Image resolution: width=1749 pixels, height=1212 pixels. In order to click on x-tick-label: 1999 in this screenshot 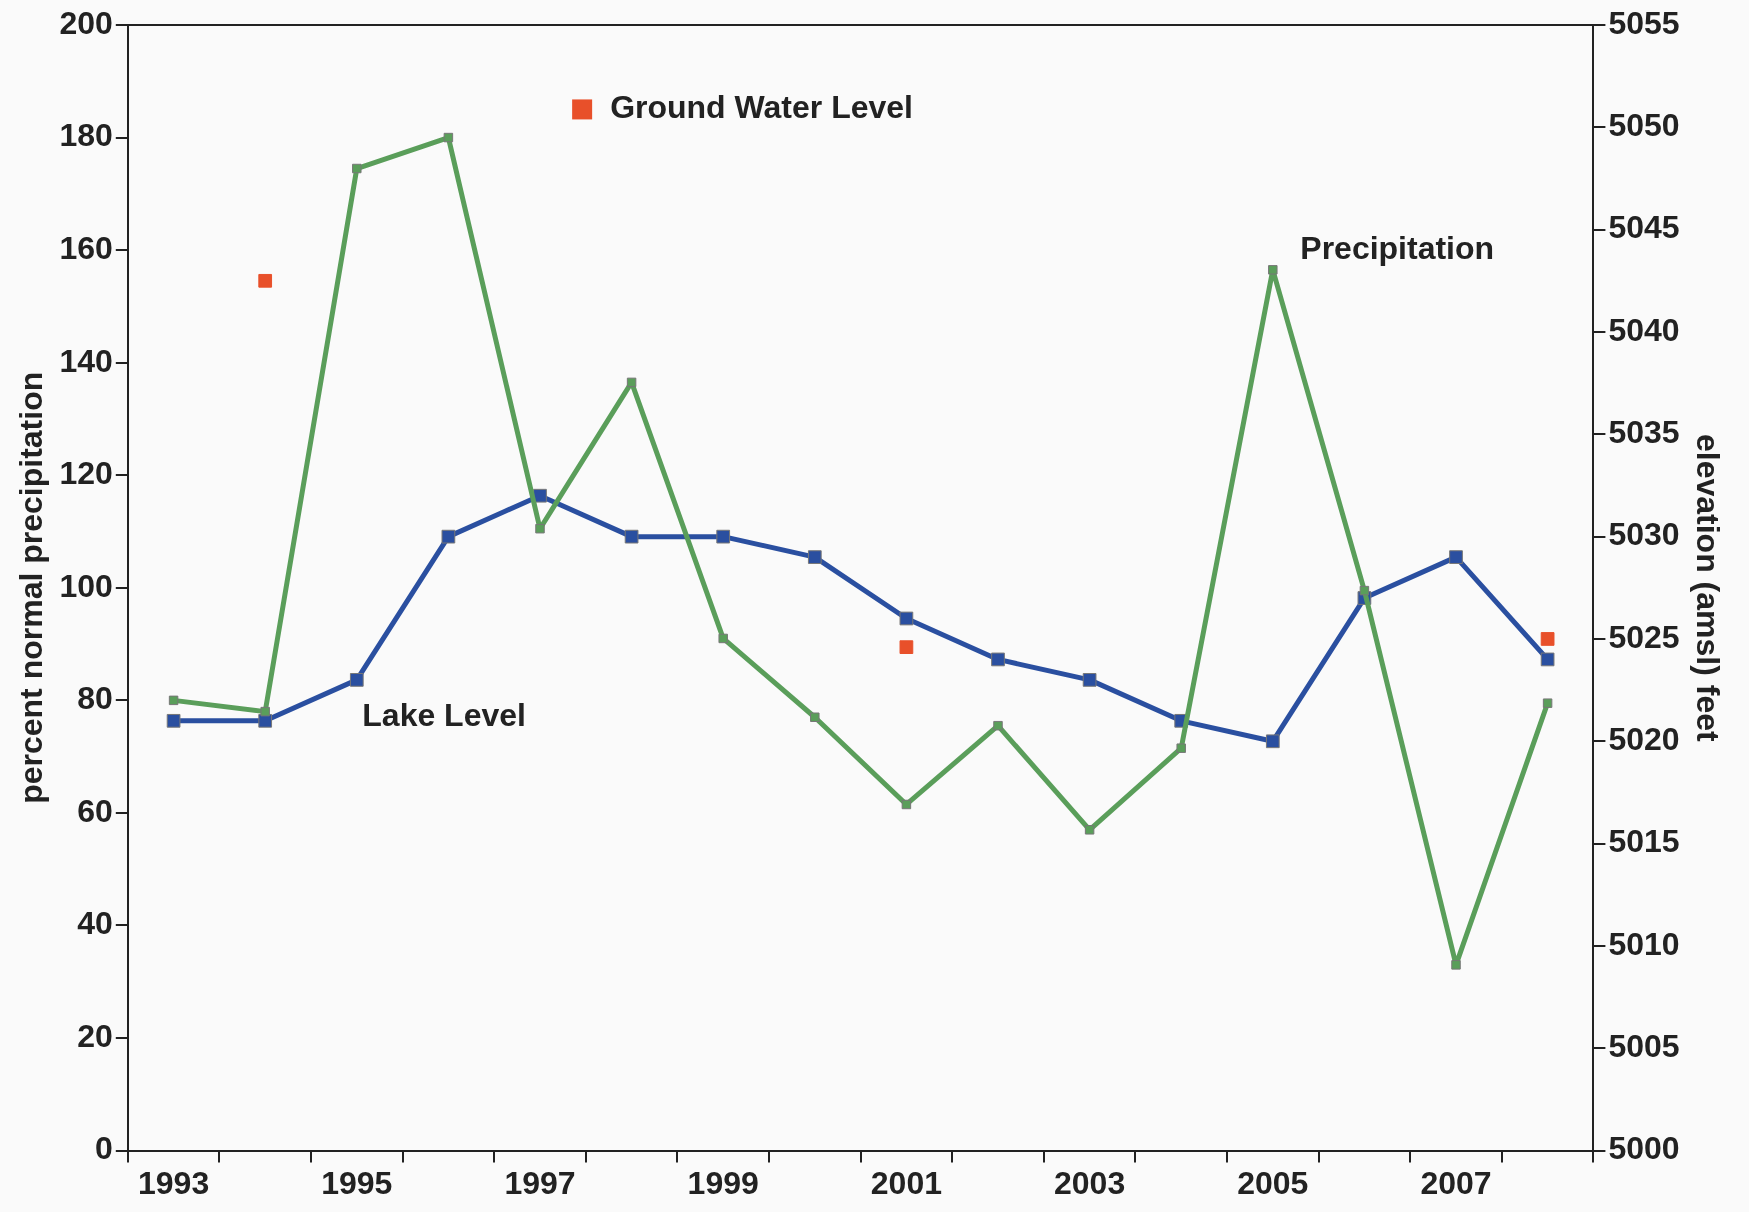, I will do `click(723, 1182)`.